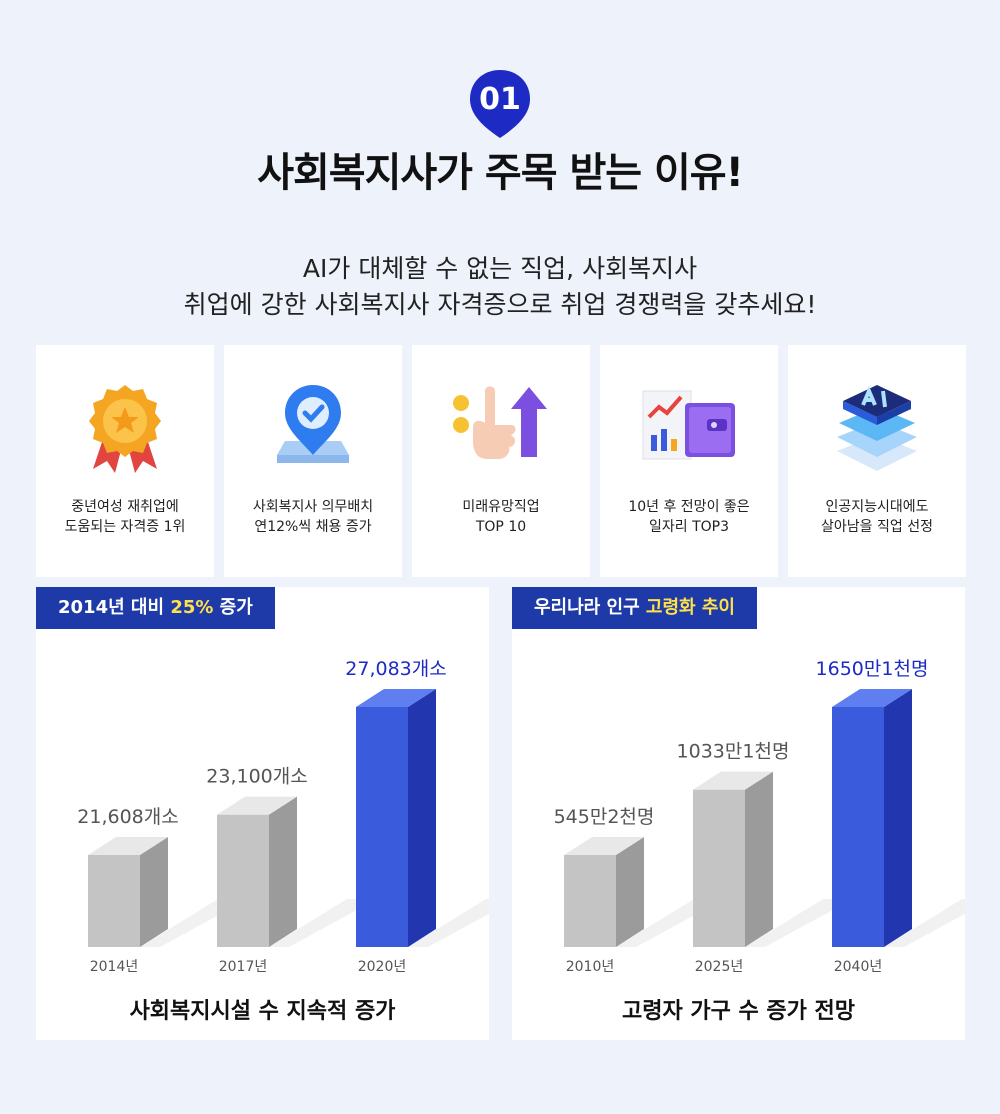 The height and width of the screenshot is (1114, 1000). What do you see at coordinates (501, 461) in the screenshot?
I see `feature-card-3: 미래유망직업 TOP 10` at bounding box center [501, 461].